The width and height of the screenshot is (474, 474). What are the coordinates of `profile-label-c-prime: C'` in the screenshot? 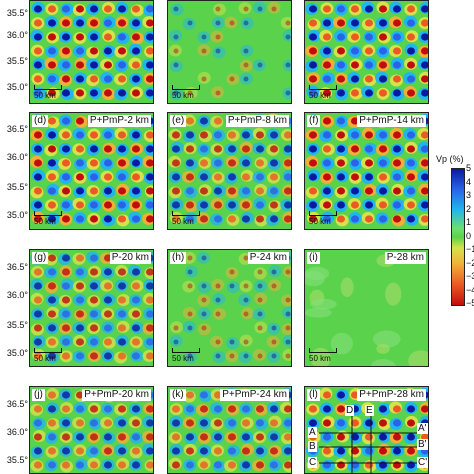 It's located at (422, 462).